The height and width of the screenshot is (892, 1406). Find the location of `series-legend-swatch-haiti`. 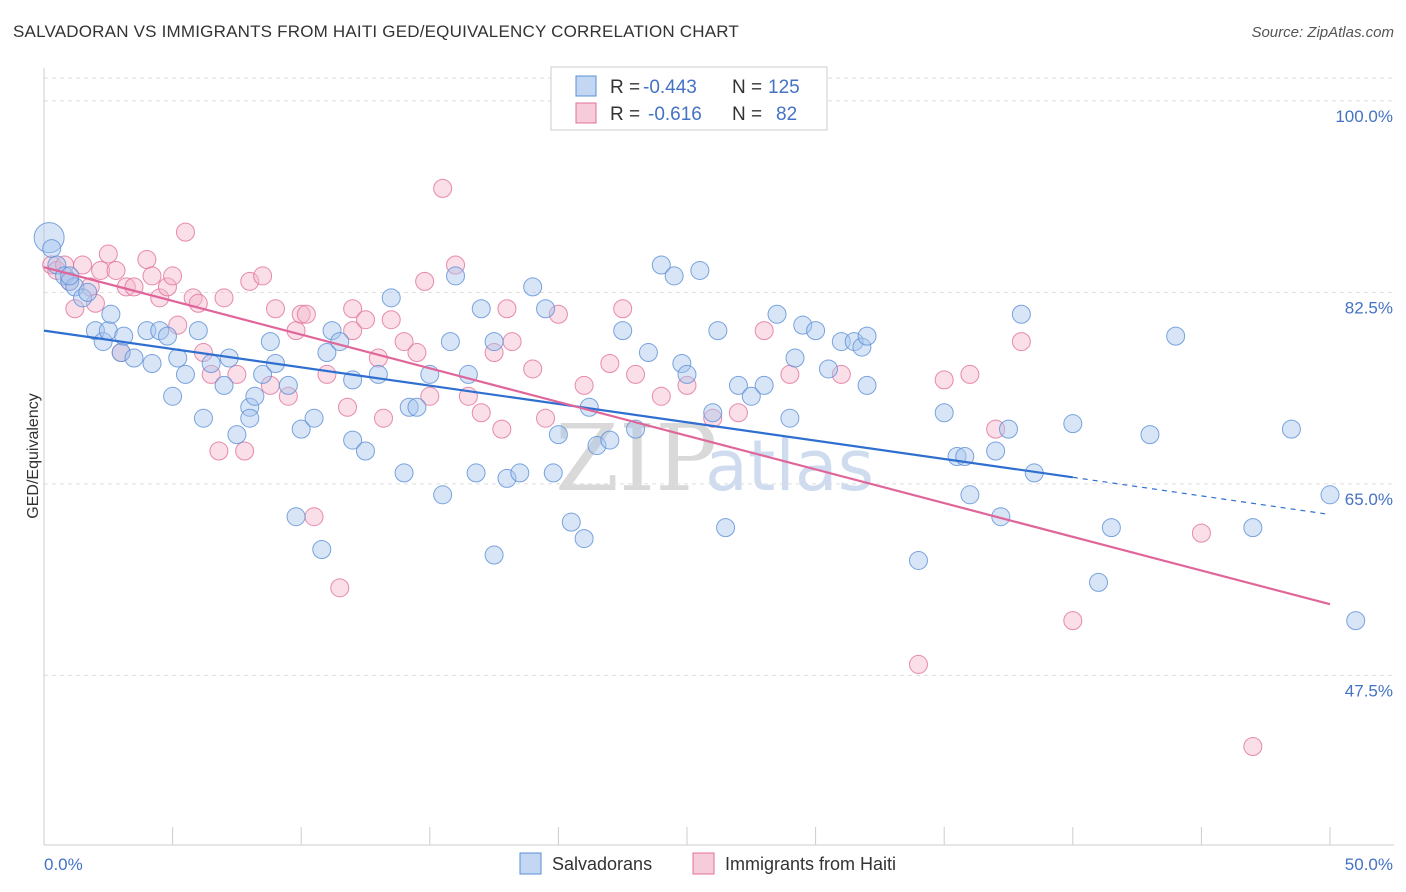

series-legend-swatch-haiti is located at coordinates (703, 863).